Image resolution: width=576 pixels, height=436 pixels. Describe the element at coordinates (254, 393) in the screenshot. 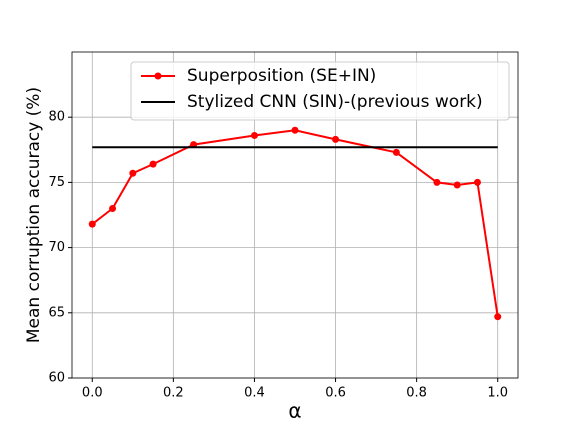

I see `x-tick-label: 0.4` at that location.